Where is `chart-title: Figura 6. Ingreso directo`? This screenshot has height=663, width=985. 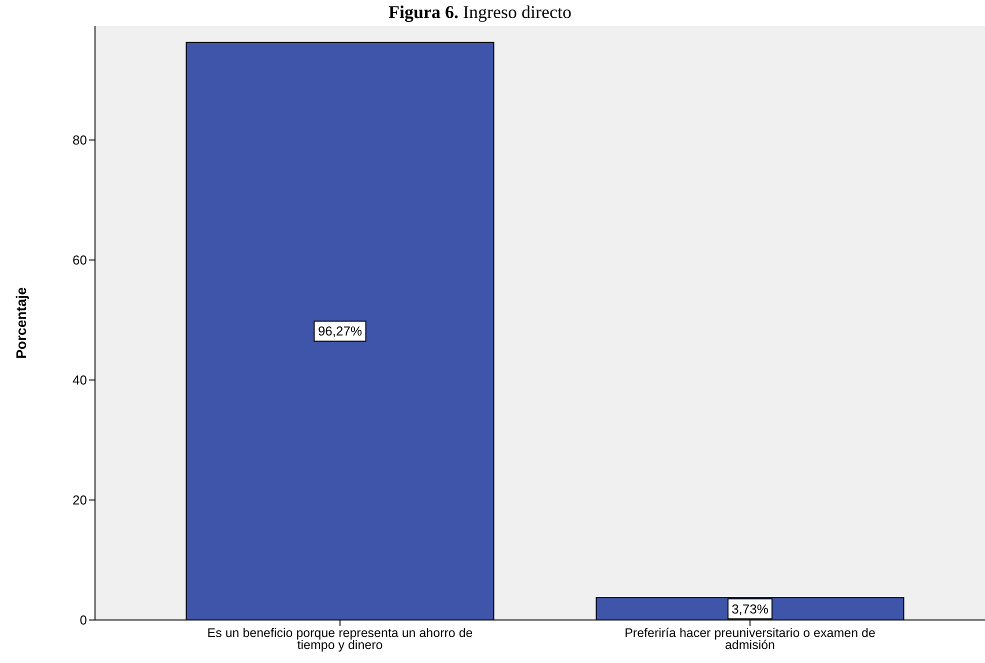
chart-title: Figura 6. Ingreso directo is located at coordinates (480, 12).